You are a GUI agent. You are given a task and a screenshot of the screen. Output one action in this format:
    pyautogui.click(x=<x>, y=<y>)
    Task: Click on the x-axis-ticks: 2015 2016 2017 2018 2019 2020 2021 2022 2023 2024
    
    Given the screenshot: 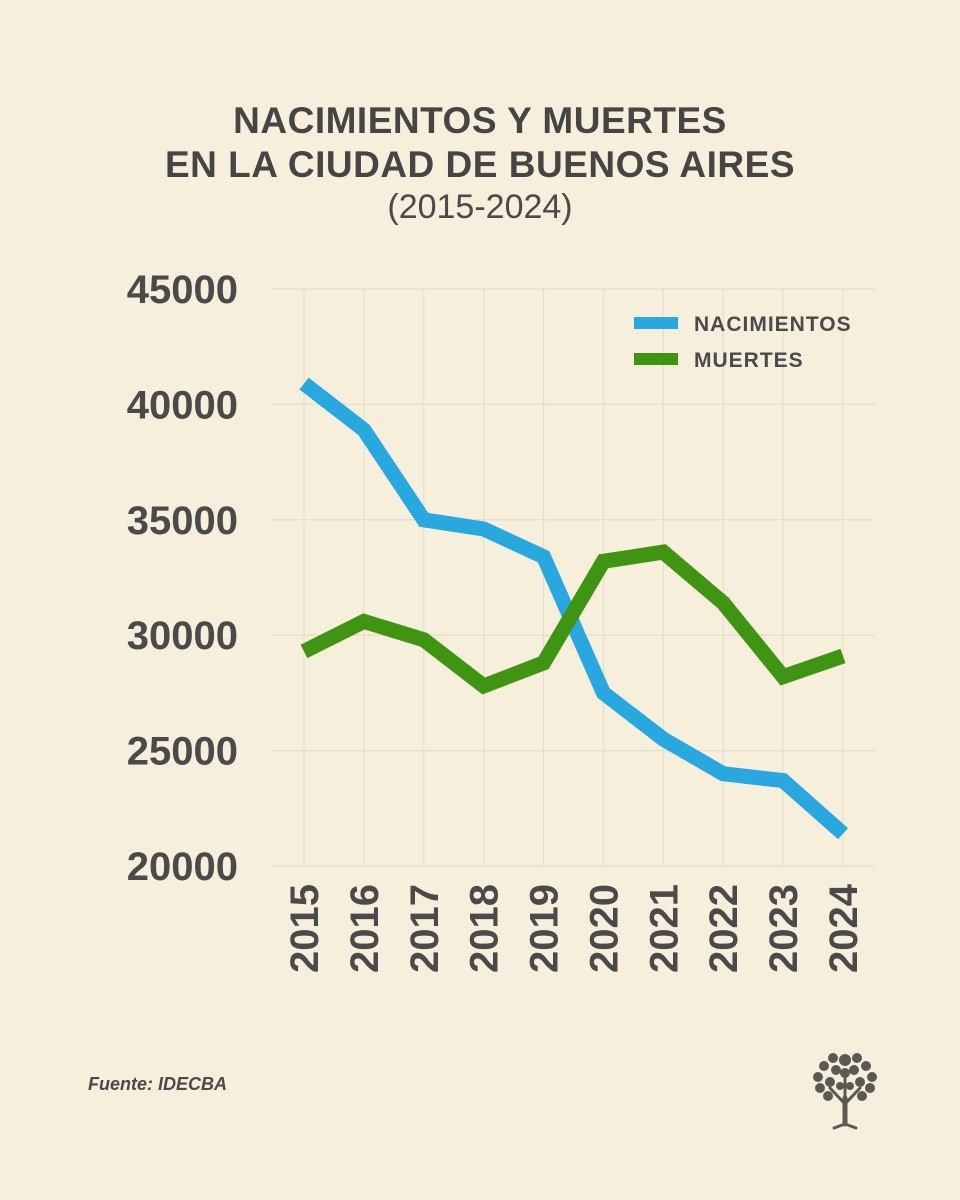 What is the action you would take?
    pyautogui.click(x=574, y=928)
    